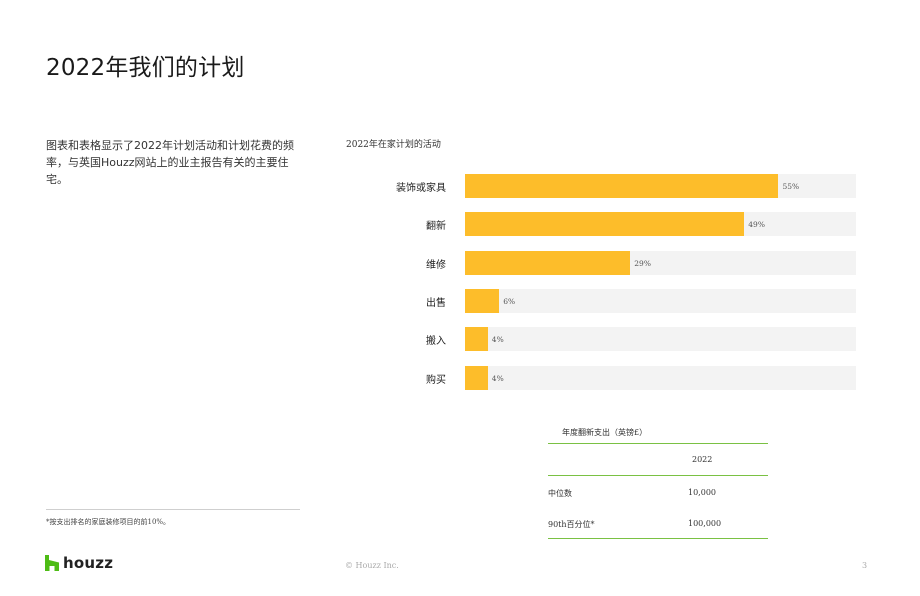  I want to click on logo-text: houzz, so click(88, 563).